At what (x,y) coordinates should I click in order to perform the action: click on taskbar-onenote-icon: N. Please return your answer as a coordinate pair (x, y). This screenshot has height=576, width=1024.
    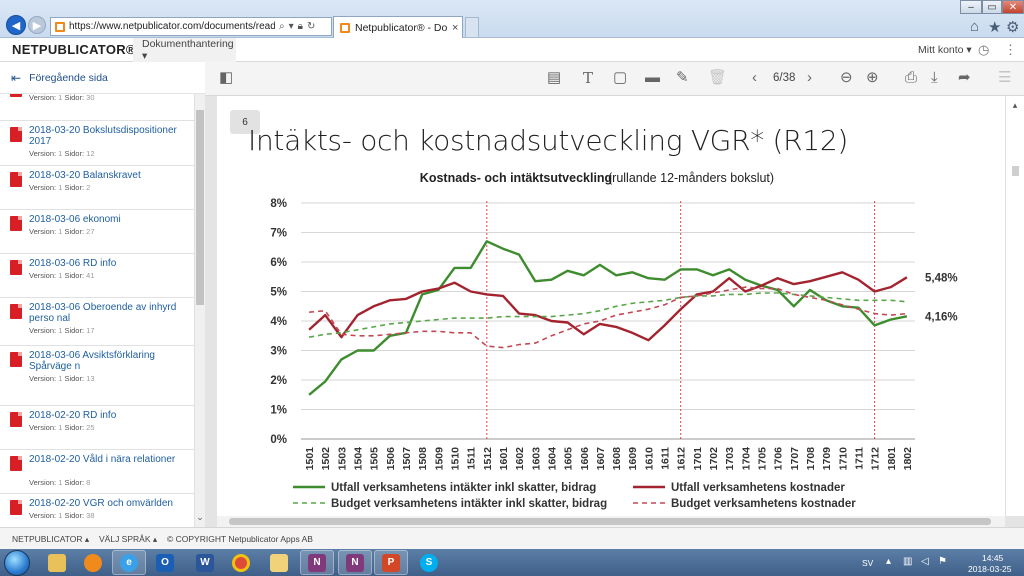
    Looking at the image, I should click on (317, 562).